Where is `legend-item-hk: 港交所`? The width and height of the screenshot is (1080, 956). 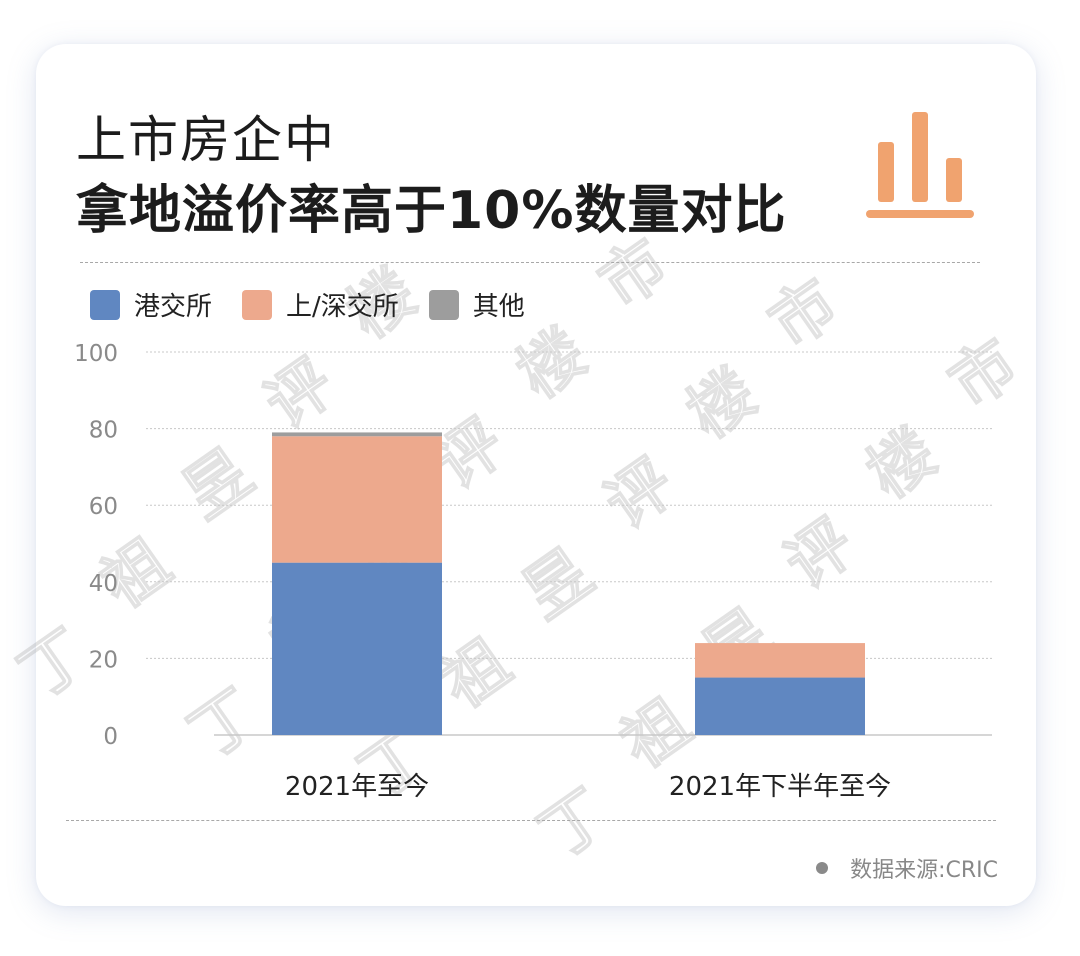 legend-item-hk: 港交所 is located at coordinates (151, 304).